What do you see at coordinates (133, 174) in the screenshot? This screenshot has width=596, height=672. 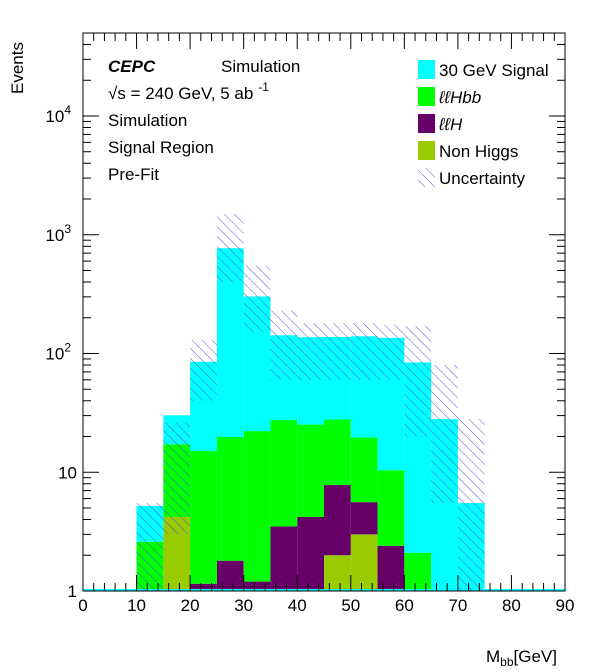 I see `fit-label: Pre-Fit` at bounding box center [133, 174].